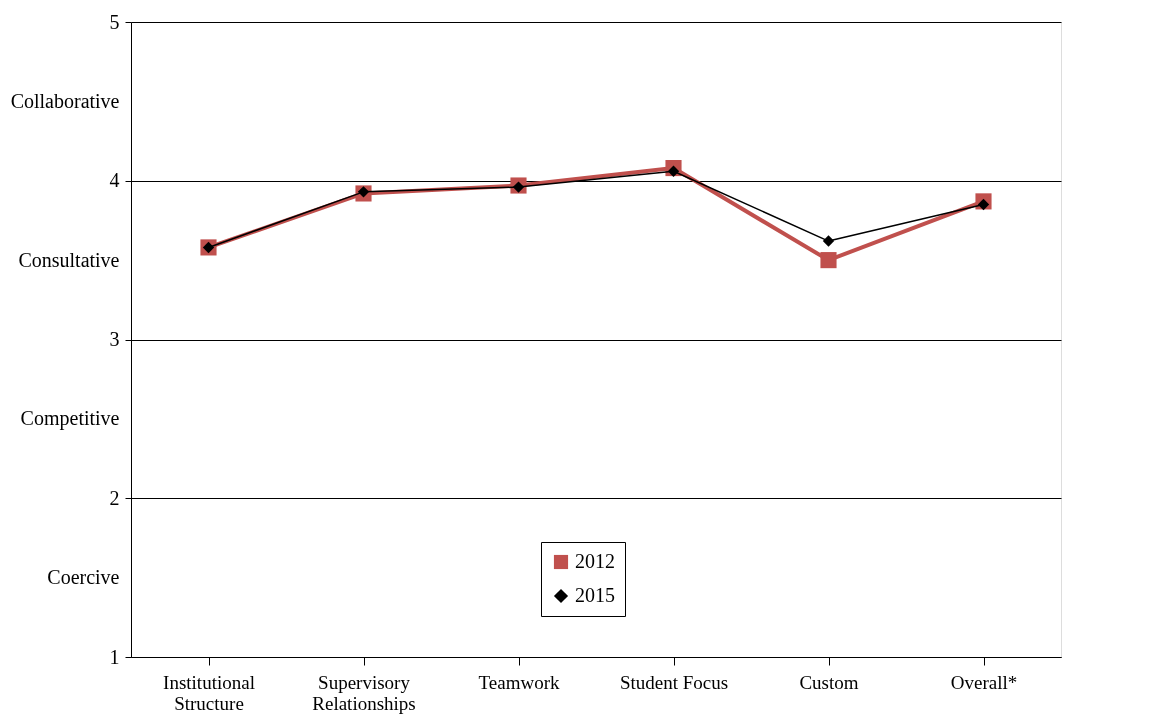 The height and width of the screenshot is (717, 1149). Describe the element at coordinates (829, 682) in the screenshot. I see `x-tick-label: Custom` at that location.